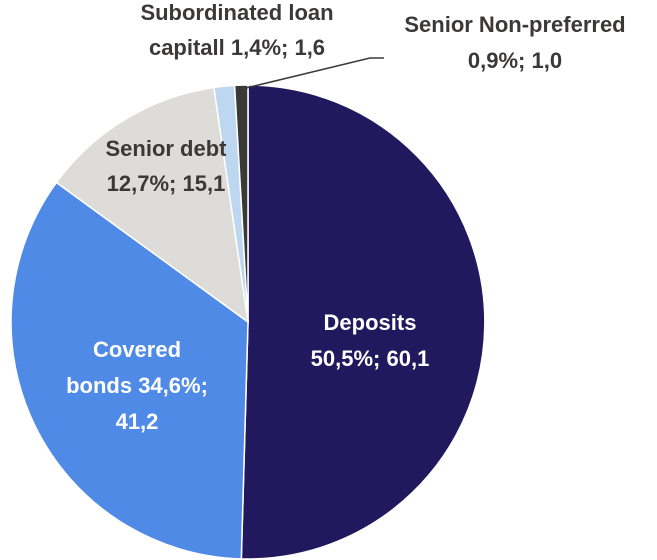 This screenshot has width=657, height=560. Describe the element at coordinates (236, 12) in the screenshot. I see `slice-label-line: Subordinated loan` at that location.